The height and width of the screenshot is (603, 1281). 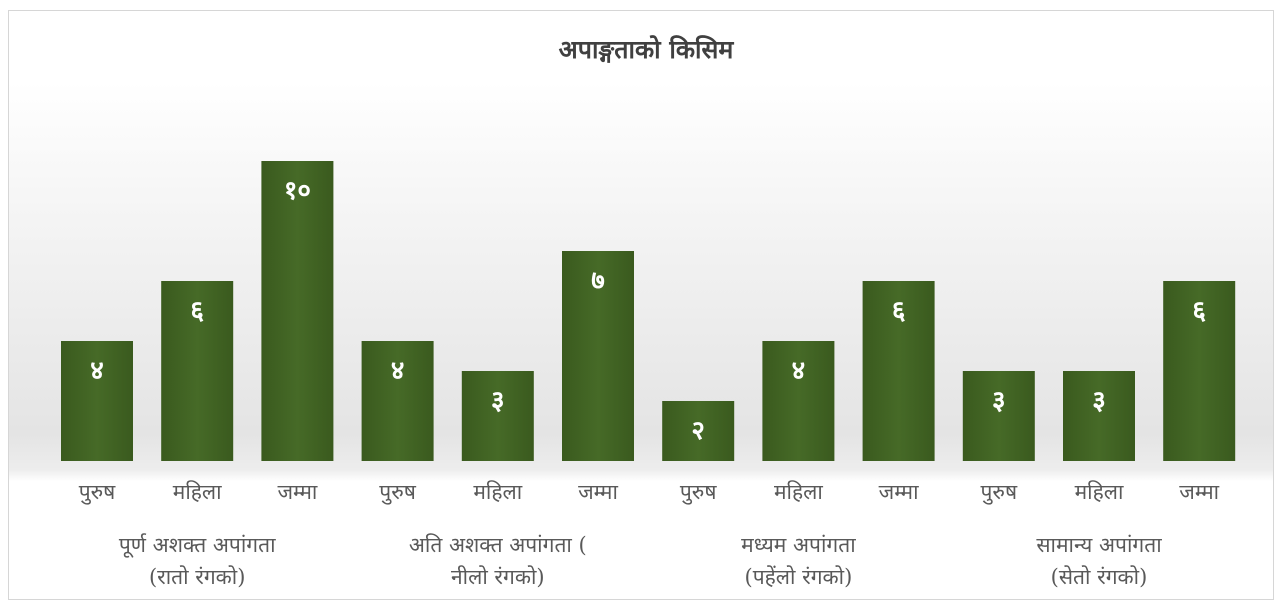 I want to click on chart-title: अपाङ्गताको किसिम, so click(x=647, y=49).